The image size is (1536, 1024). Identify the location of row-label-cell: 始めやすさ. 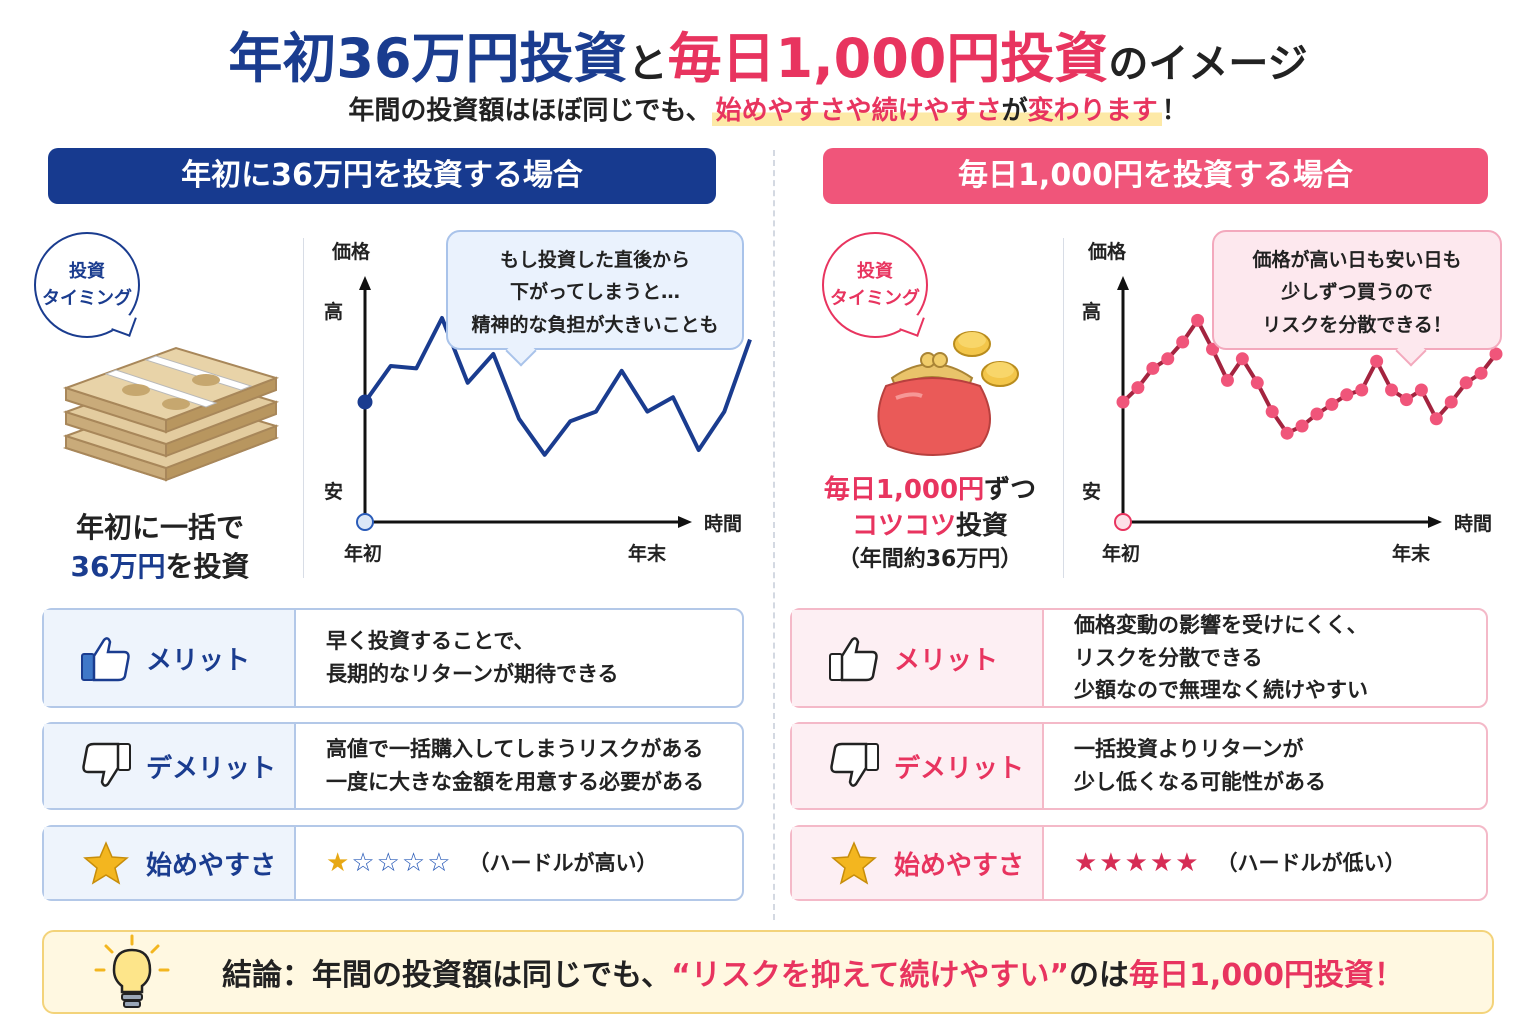
(918, 863).